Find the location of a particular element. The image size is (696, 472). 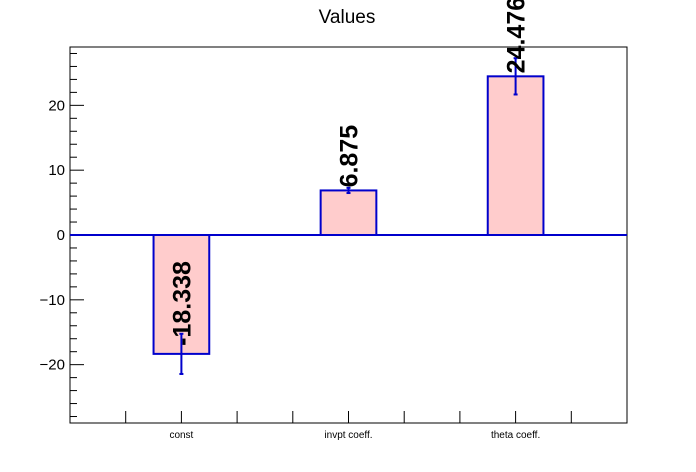

y-tick-label: 0 is located at coordinates (61, 235).